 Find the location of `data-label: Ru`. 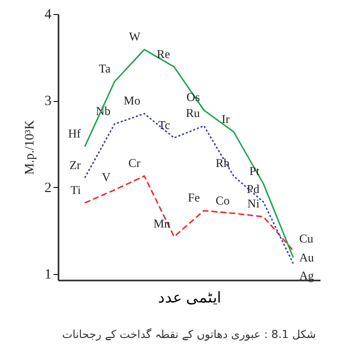

data-label: Ru is located at coordinates (193, 113).